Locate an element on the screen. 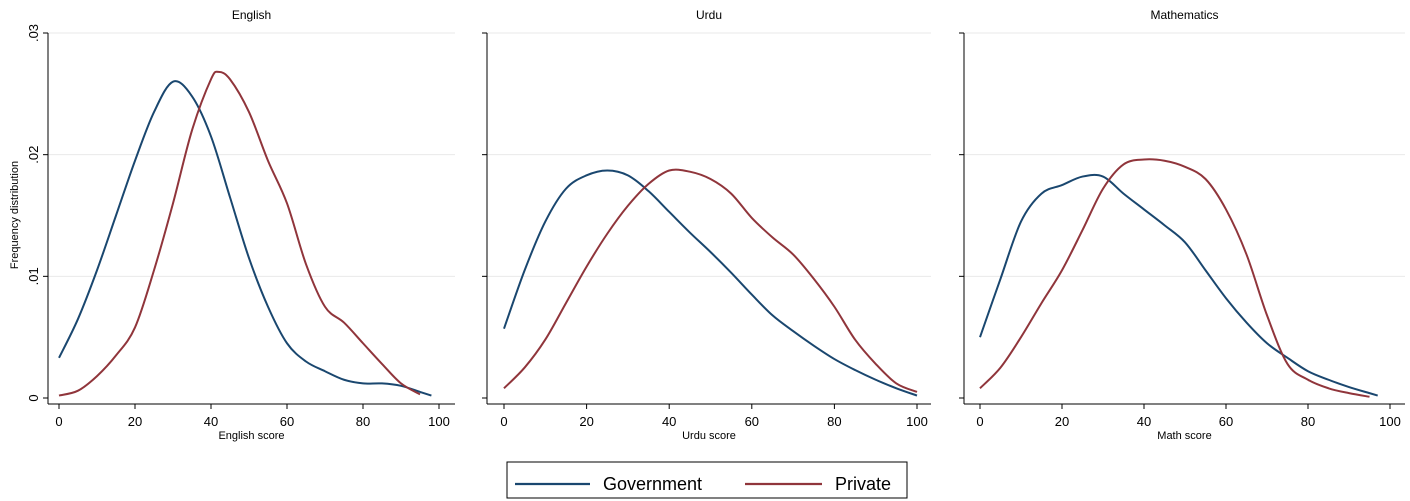  panel-mathematics-series-government is located at coordinates (1178, 285).